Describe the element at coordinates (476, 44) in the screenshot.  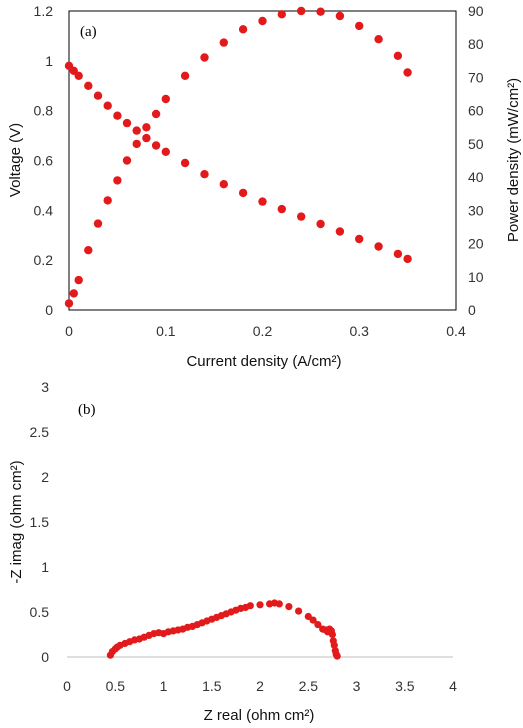
I see `y2-tick-label-a: 80` at that location.